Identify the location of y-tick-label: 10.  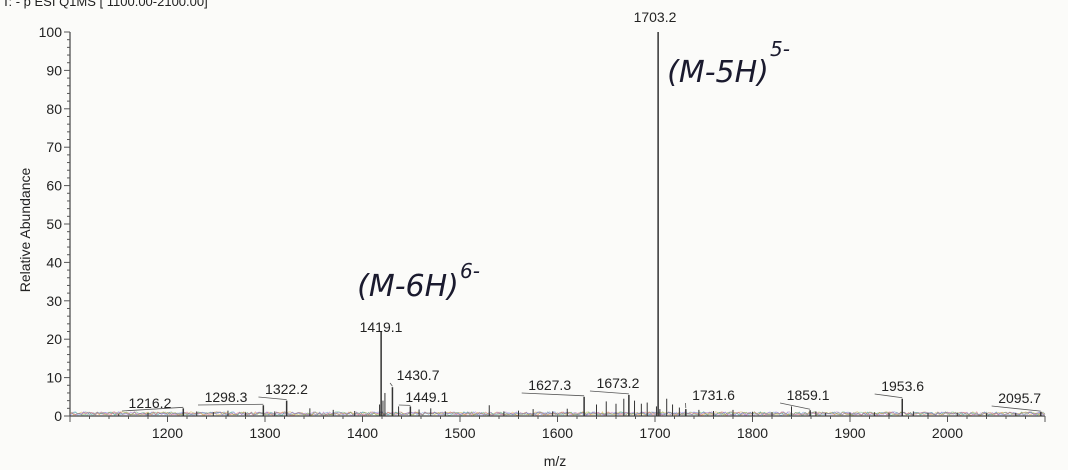
(54, 378).